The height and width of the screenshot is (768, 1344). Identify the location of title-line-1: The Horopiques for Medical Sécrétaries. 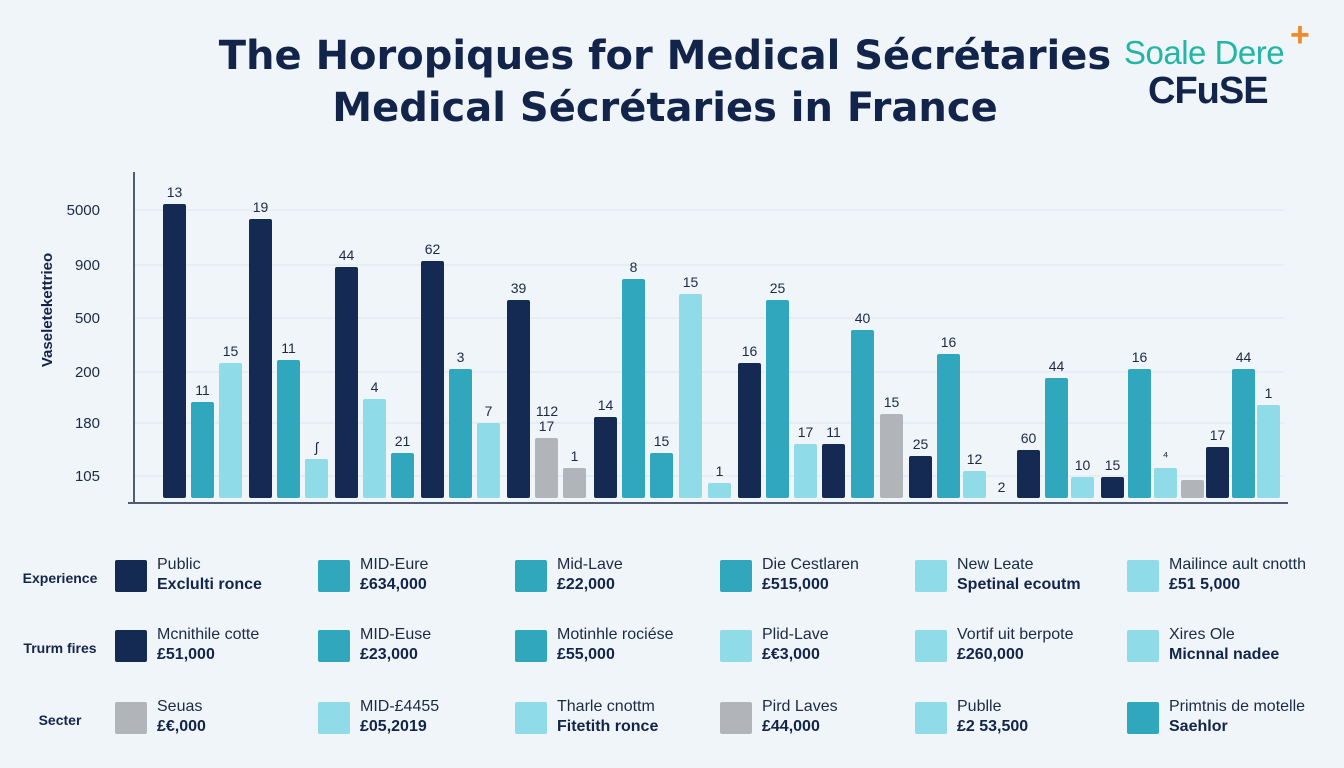
(665, 56).